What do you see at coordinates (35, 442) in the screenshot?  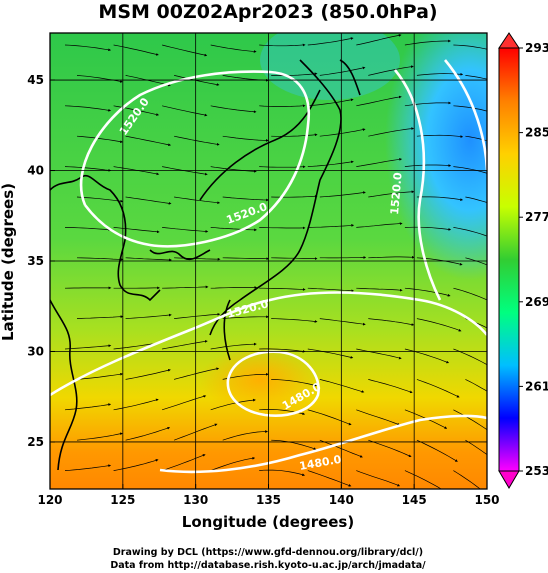 I see `y-tick-label: 25` at bounding box center [35, 442].